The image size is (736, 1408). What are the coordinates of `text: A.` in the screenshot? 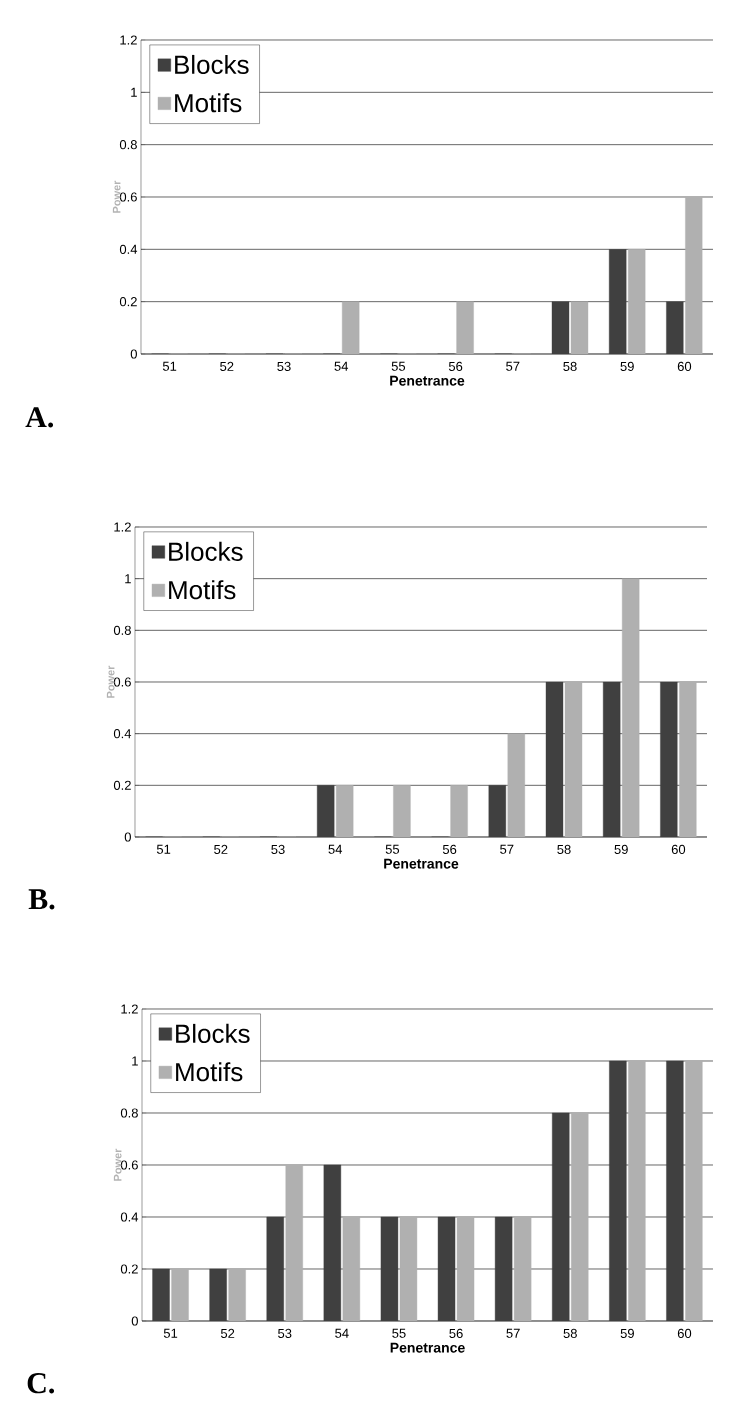 It's located at (39, 417).